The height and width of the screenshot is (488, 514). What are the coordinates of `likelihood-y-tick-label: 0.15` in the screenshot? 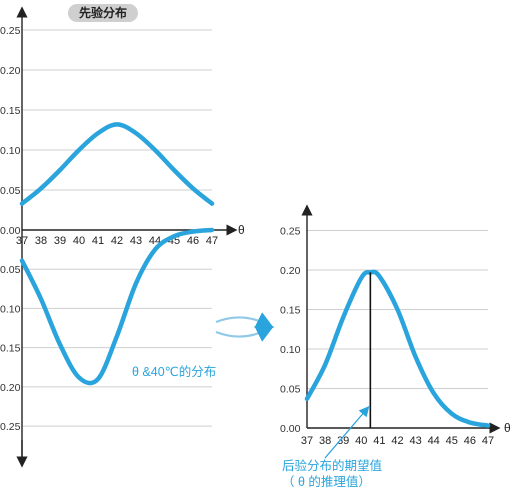 It's located at (10, 349).